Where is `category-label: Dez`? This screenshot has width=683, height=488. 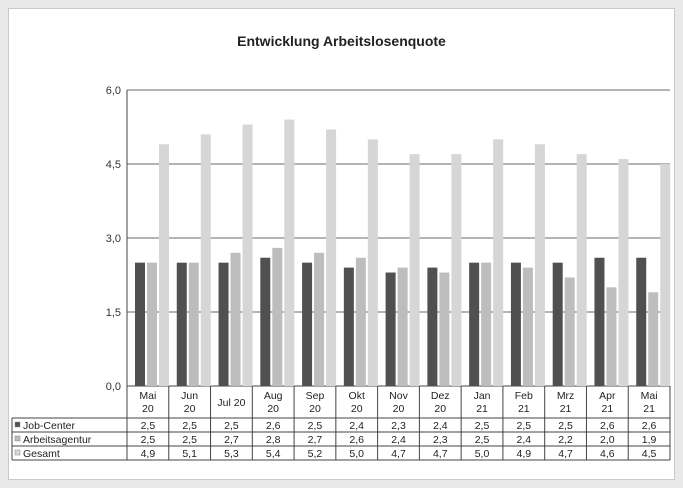 category-label: Dez is located at coordinates (440, 396).